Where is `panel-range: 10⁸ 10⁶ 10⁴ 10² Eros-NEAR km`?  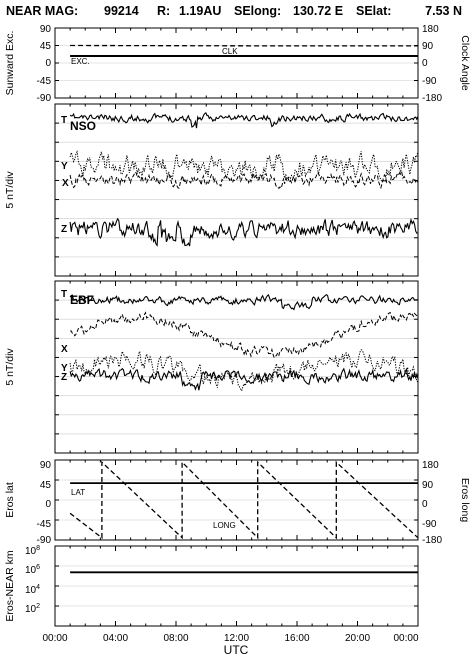
panel-range: 10⁸ 10⁶ 10⁴ 10² Eros-NEAR km is located at coordinates (211, 586).